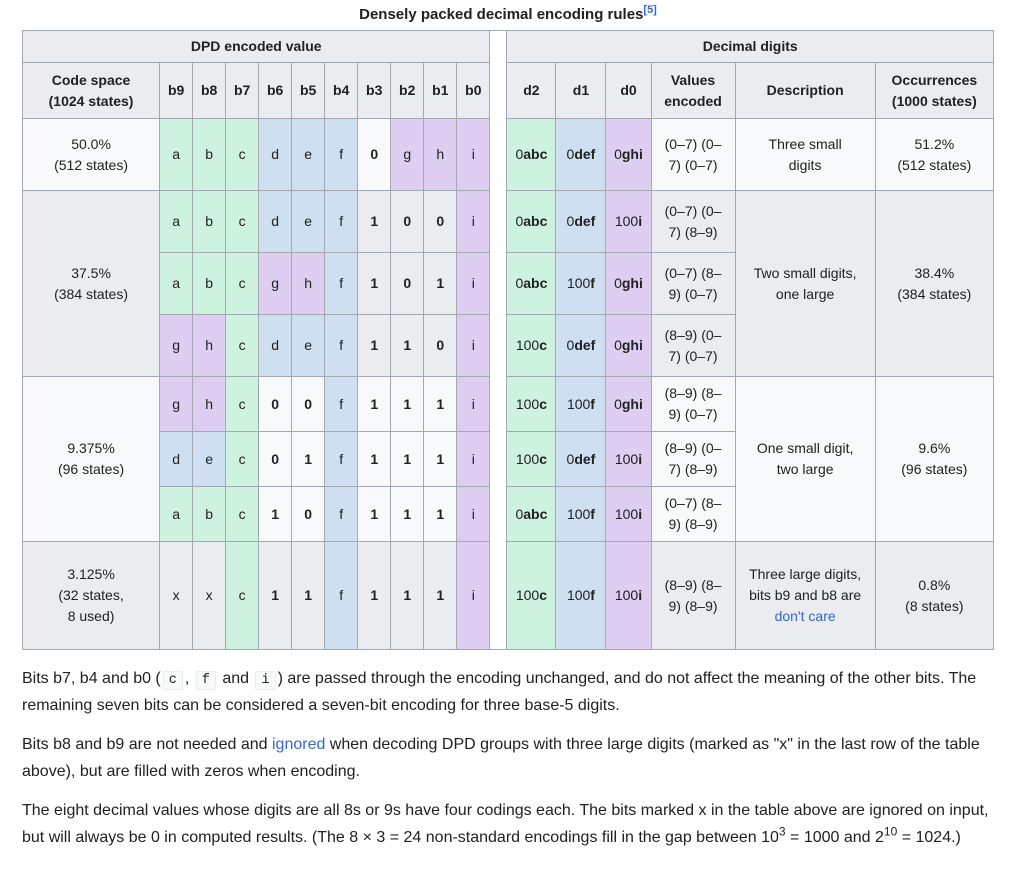 This screenshot has height=874, width=1024. Describe the element at coordinates (693, 90) in the screenshot. I see `column-header-values: Values encoded` at that location.